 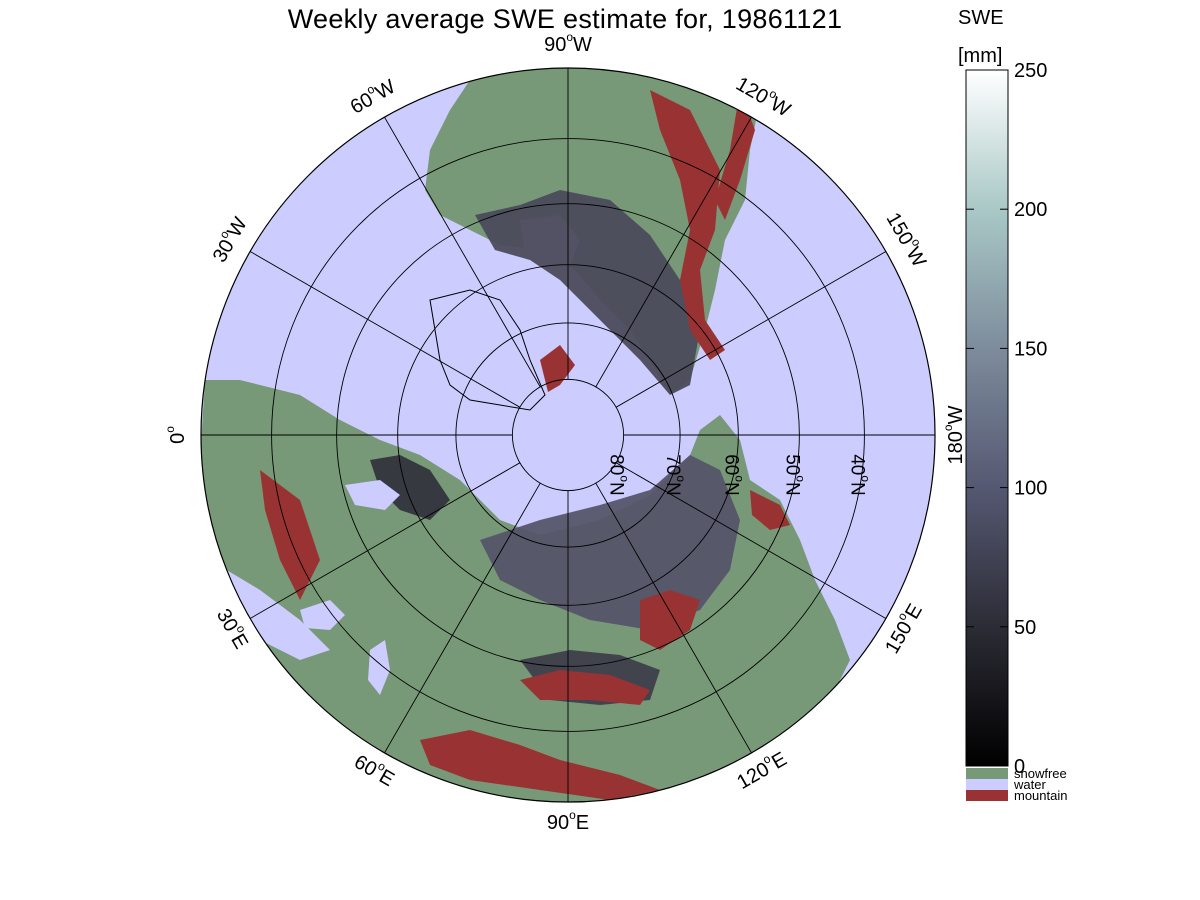 I want to click on black-sea, so click(x=322, y=615).